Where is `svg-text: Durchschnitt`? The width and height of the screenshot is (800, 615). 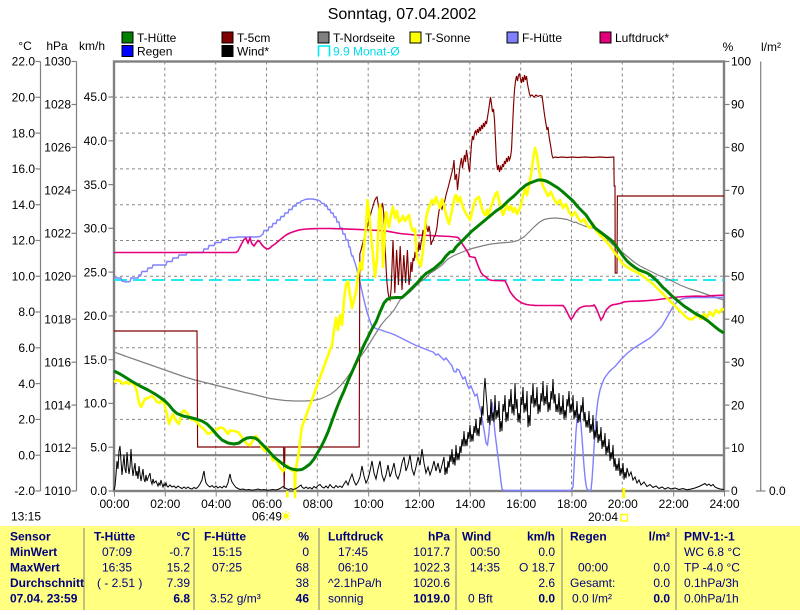
svg-text: Durchschnitt is located at coordinates (47, 583).